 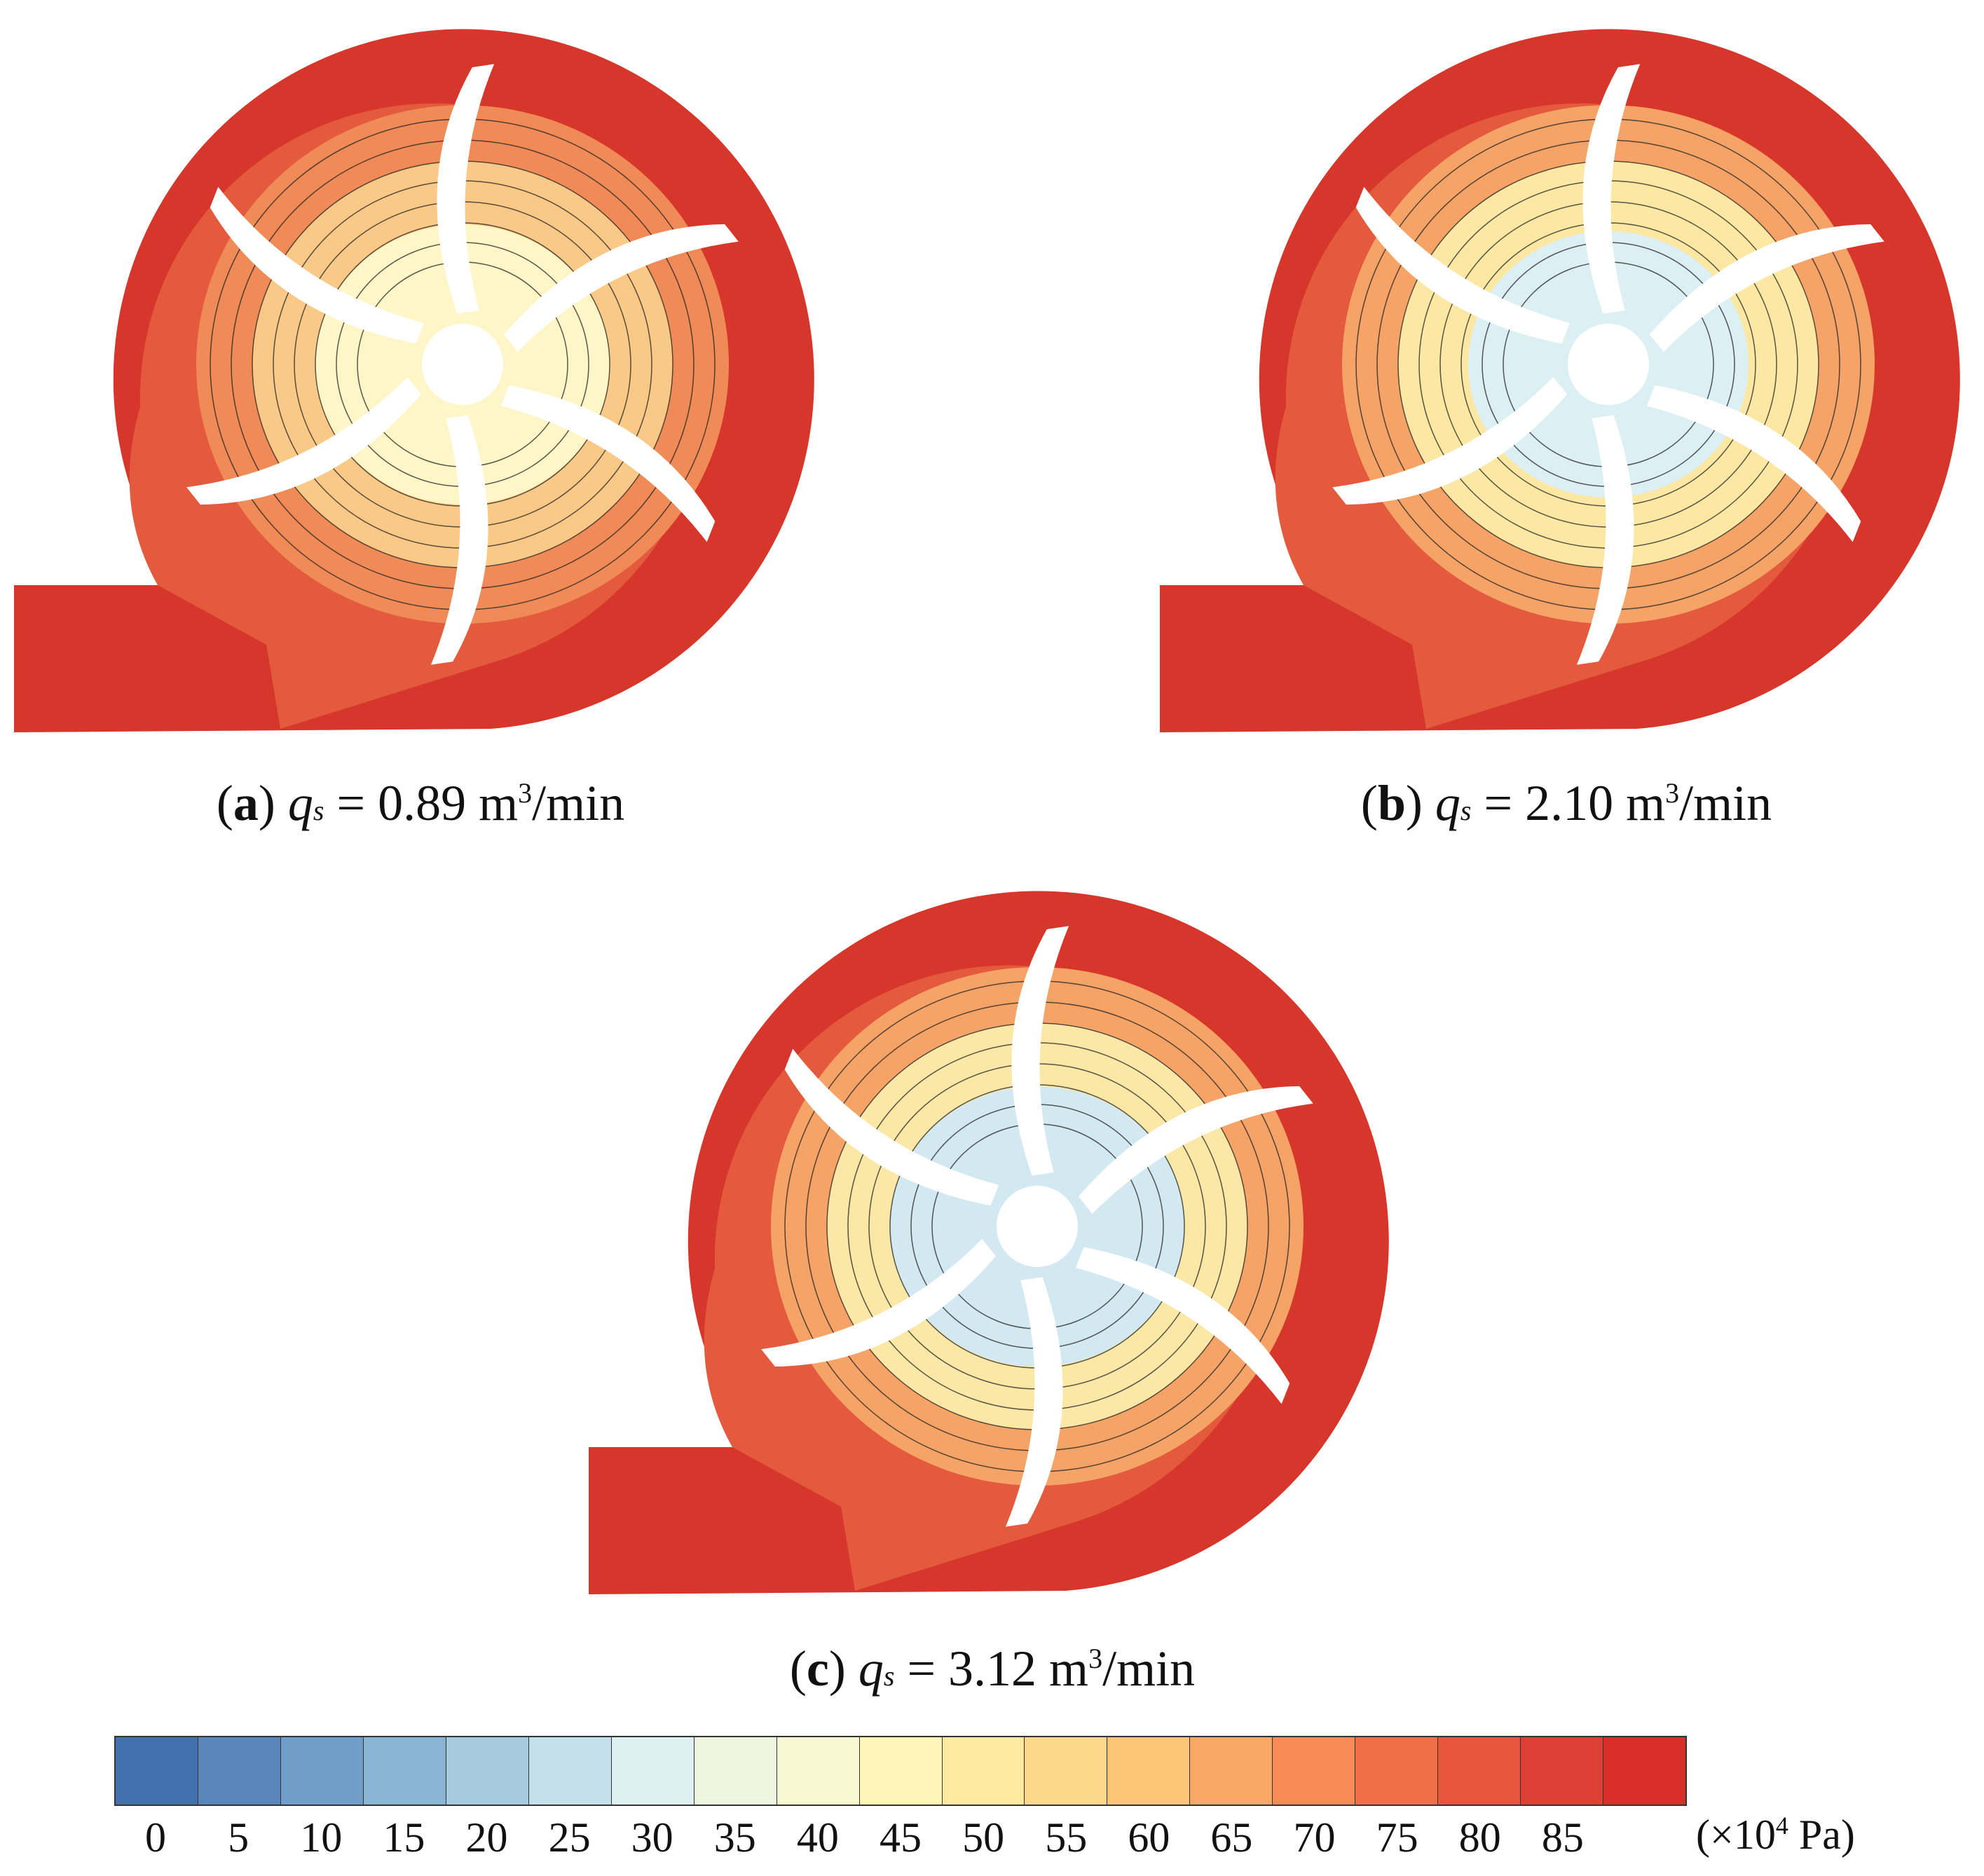 What do you see at coordinates (1066, 1837) in the screenshot?
I see `colorbar-tick-label: 55` at bounding box center [1066, 1837].